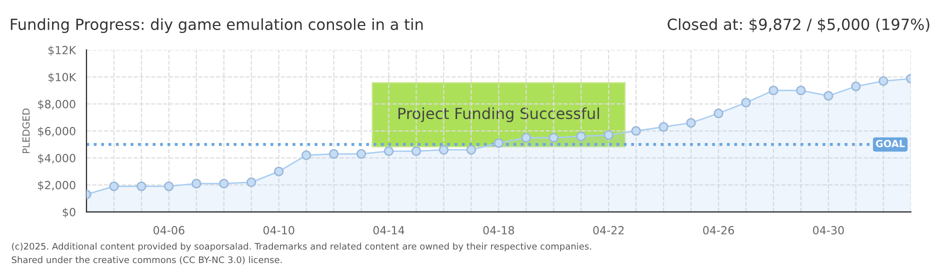 The width and height of the screenshot is (940, 270). What do you see at coordinates (26, 131) in the screenshot?
I see `y-axis-title: PLEDGED` at bounding box center [26, 131].